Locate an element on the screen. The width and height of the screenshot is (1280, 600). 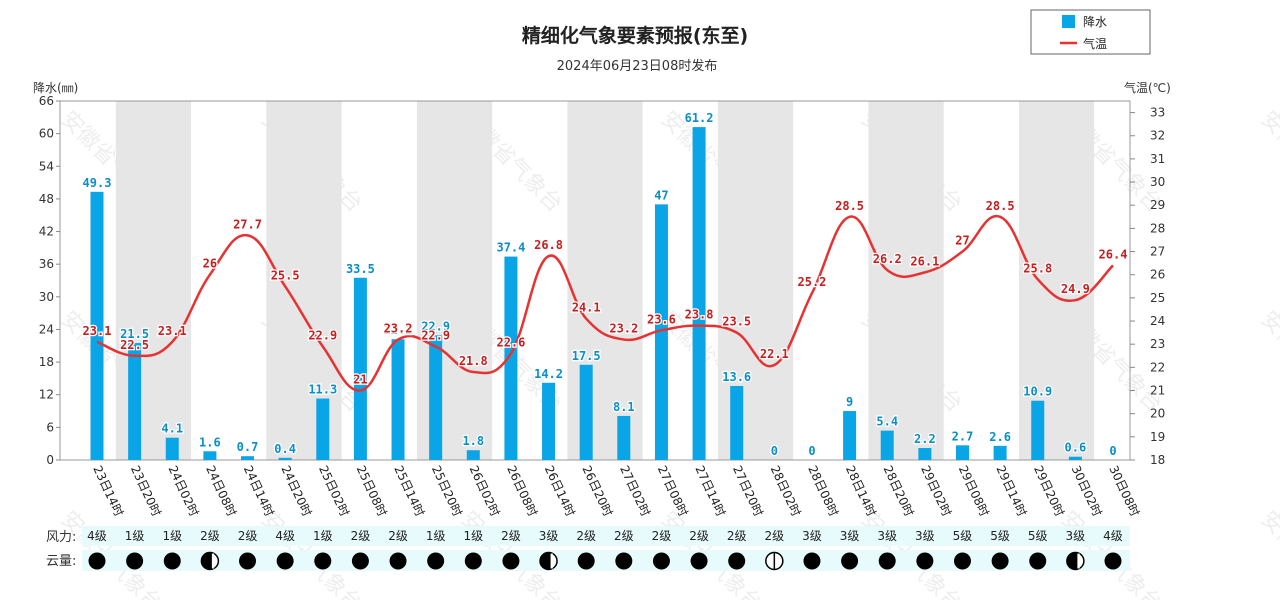
left-tick-label: 66 is located at coordinates (46, 101).